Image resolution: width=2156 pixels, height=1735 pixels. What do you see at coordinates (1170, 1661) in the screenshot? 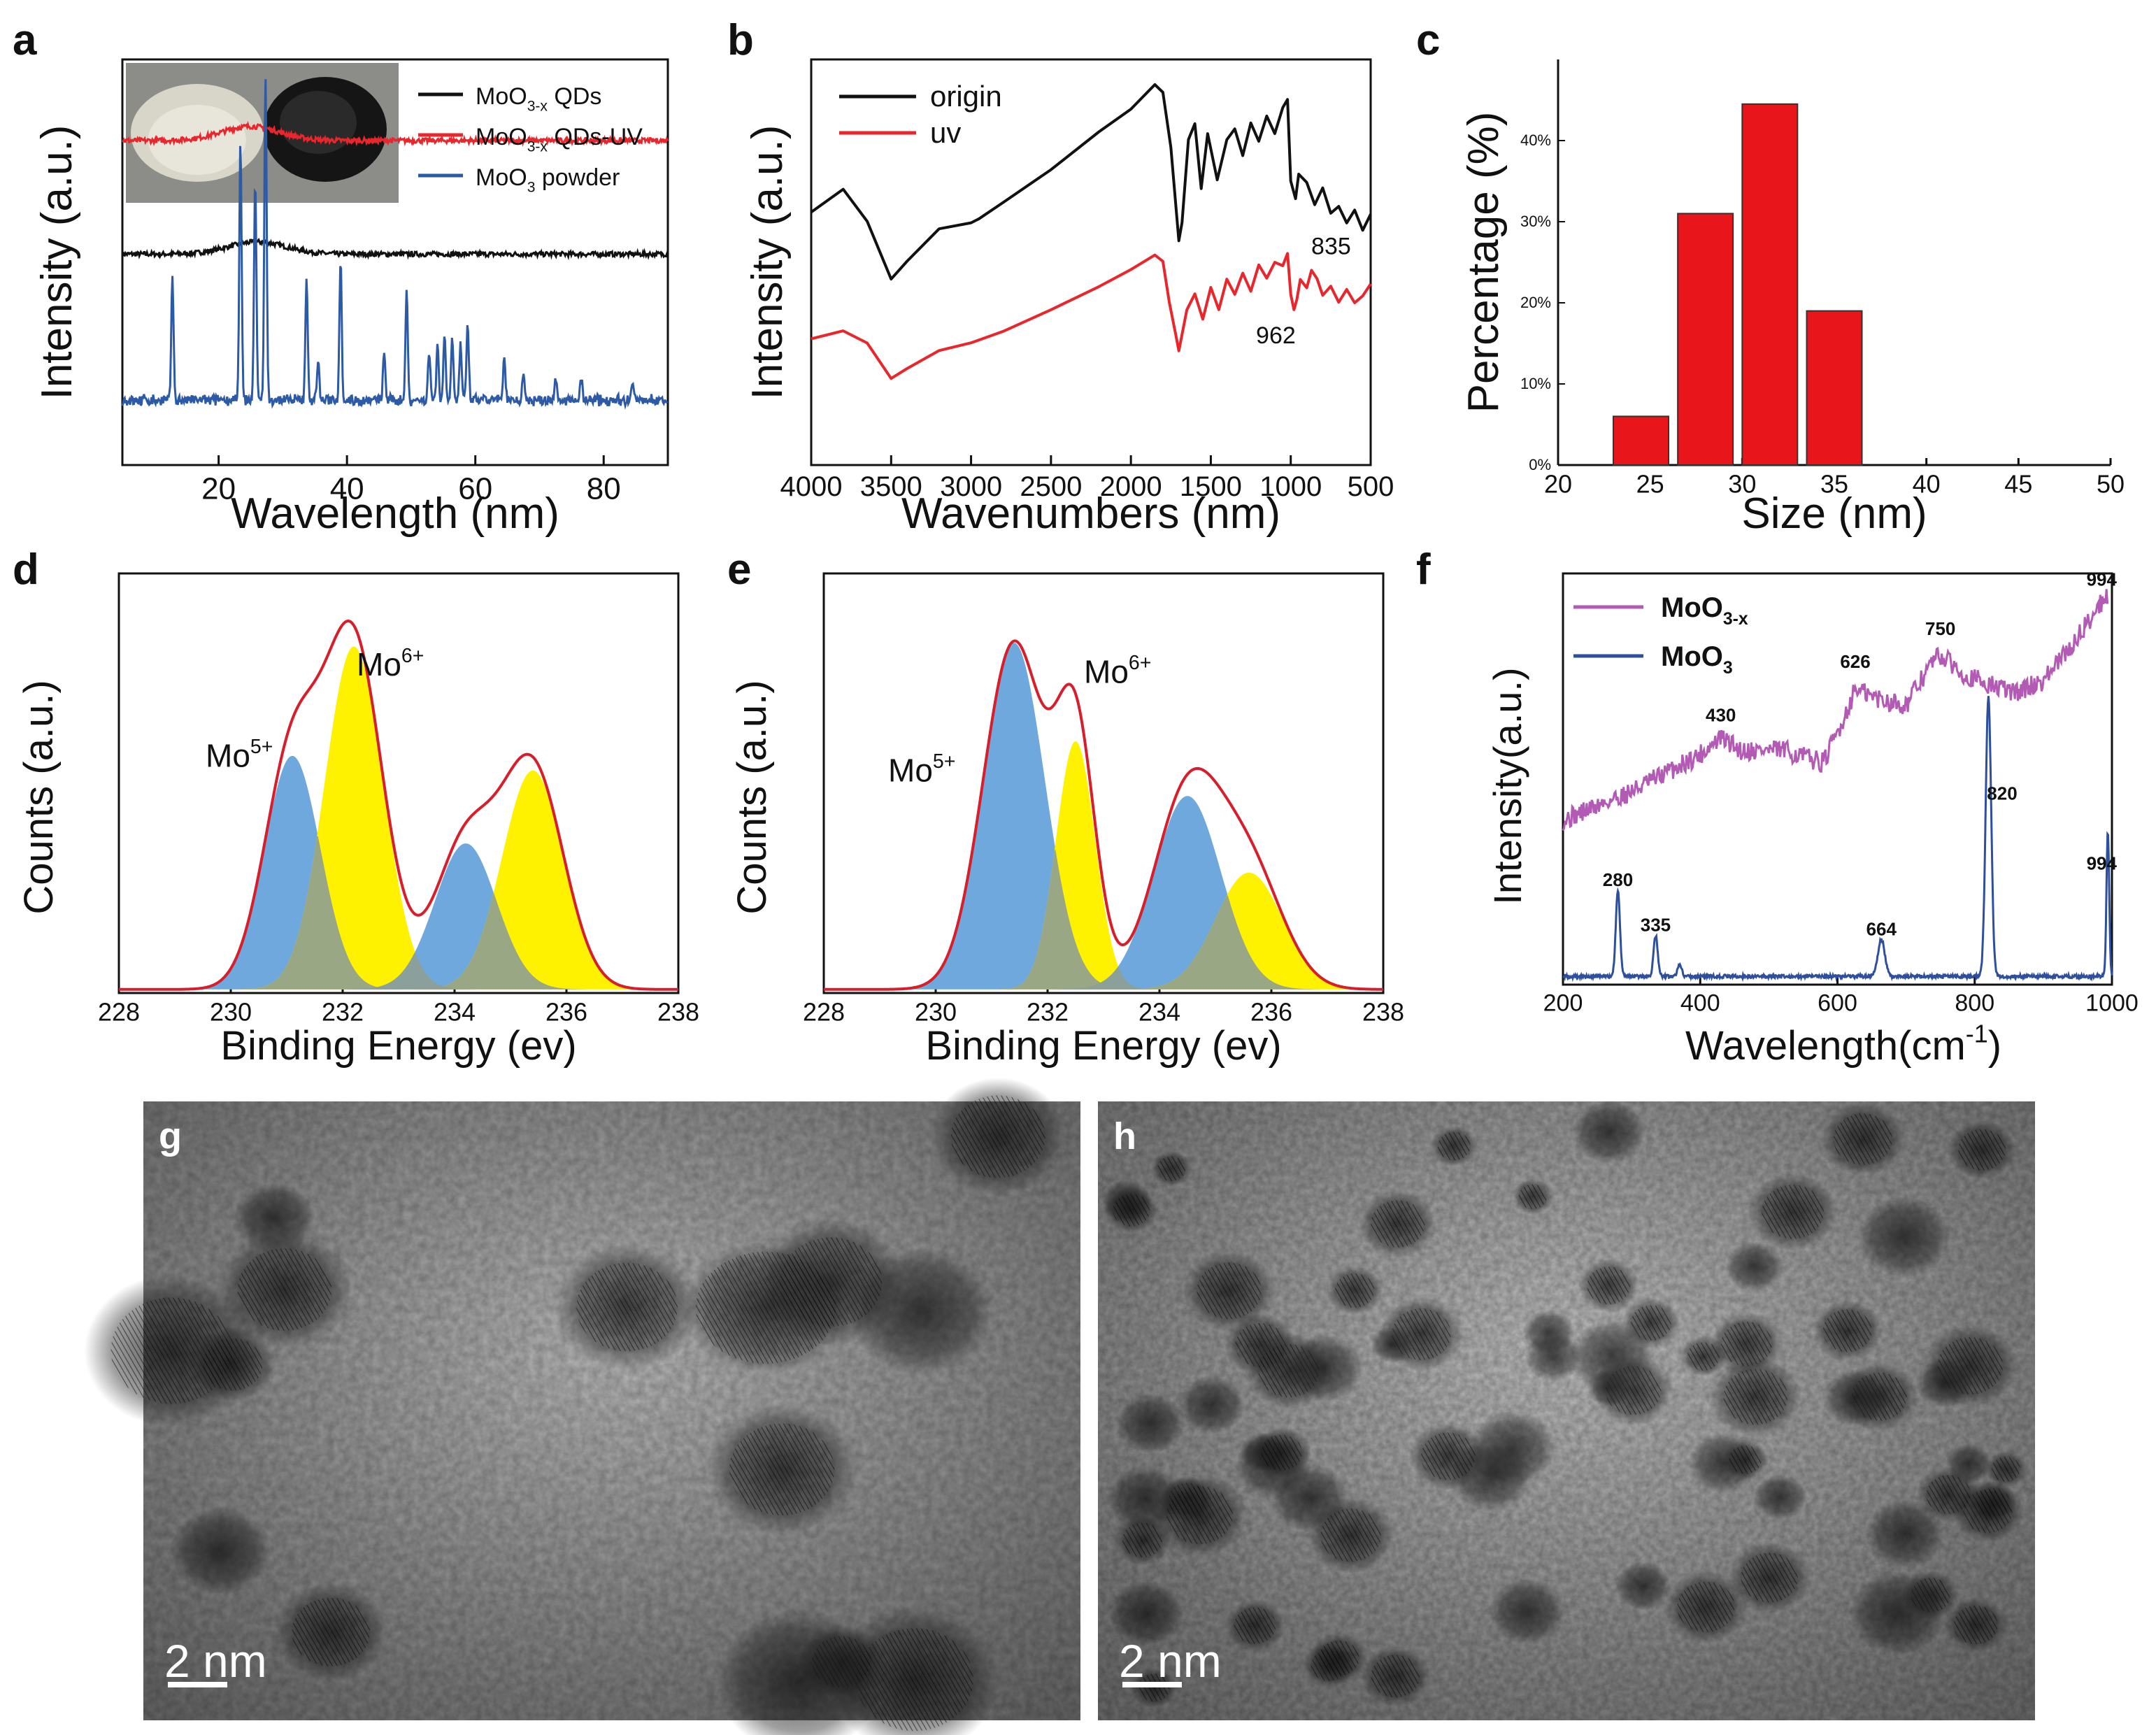
I see `scale-label: 2 nm` at bounding box center [1170, 1661].